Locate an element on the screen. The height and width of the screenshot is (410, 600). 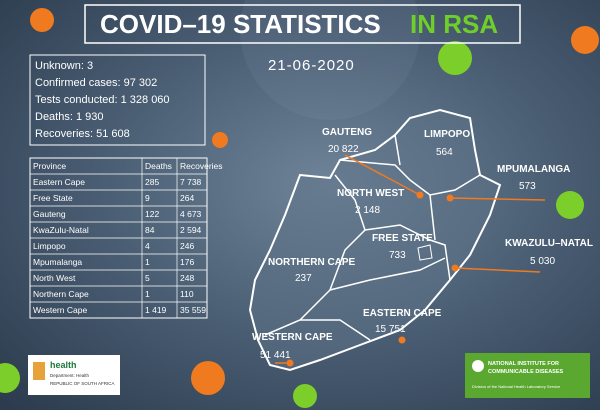
province-cases: 51 441 is located at coordinates (275, 355).